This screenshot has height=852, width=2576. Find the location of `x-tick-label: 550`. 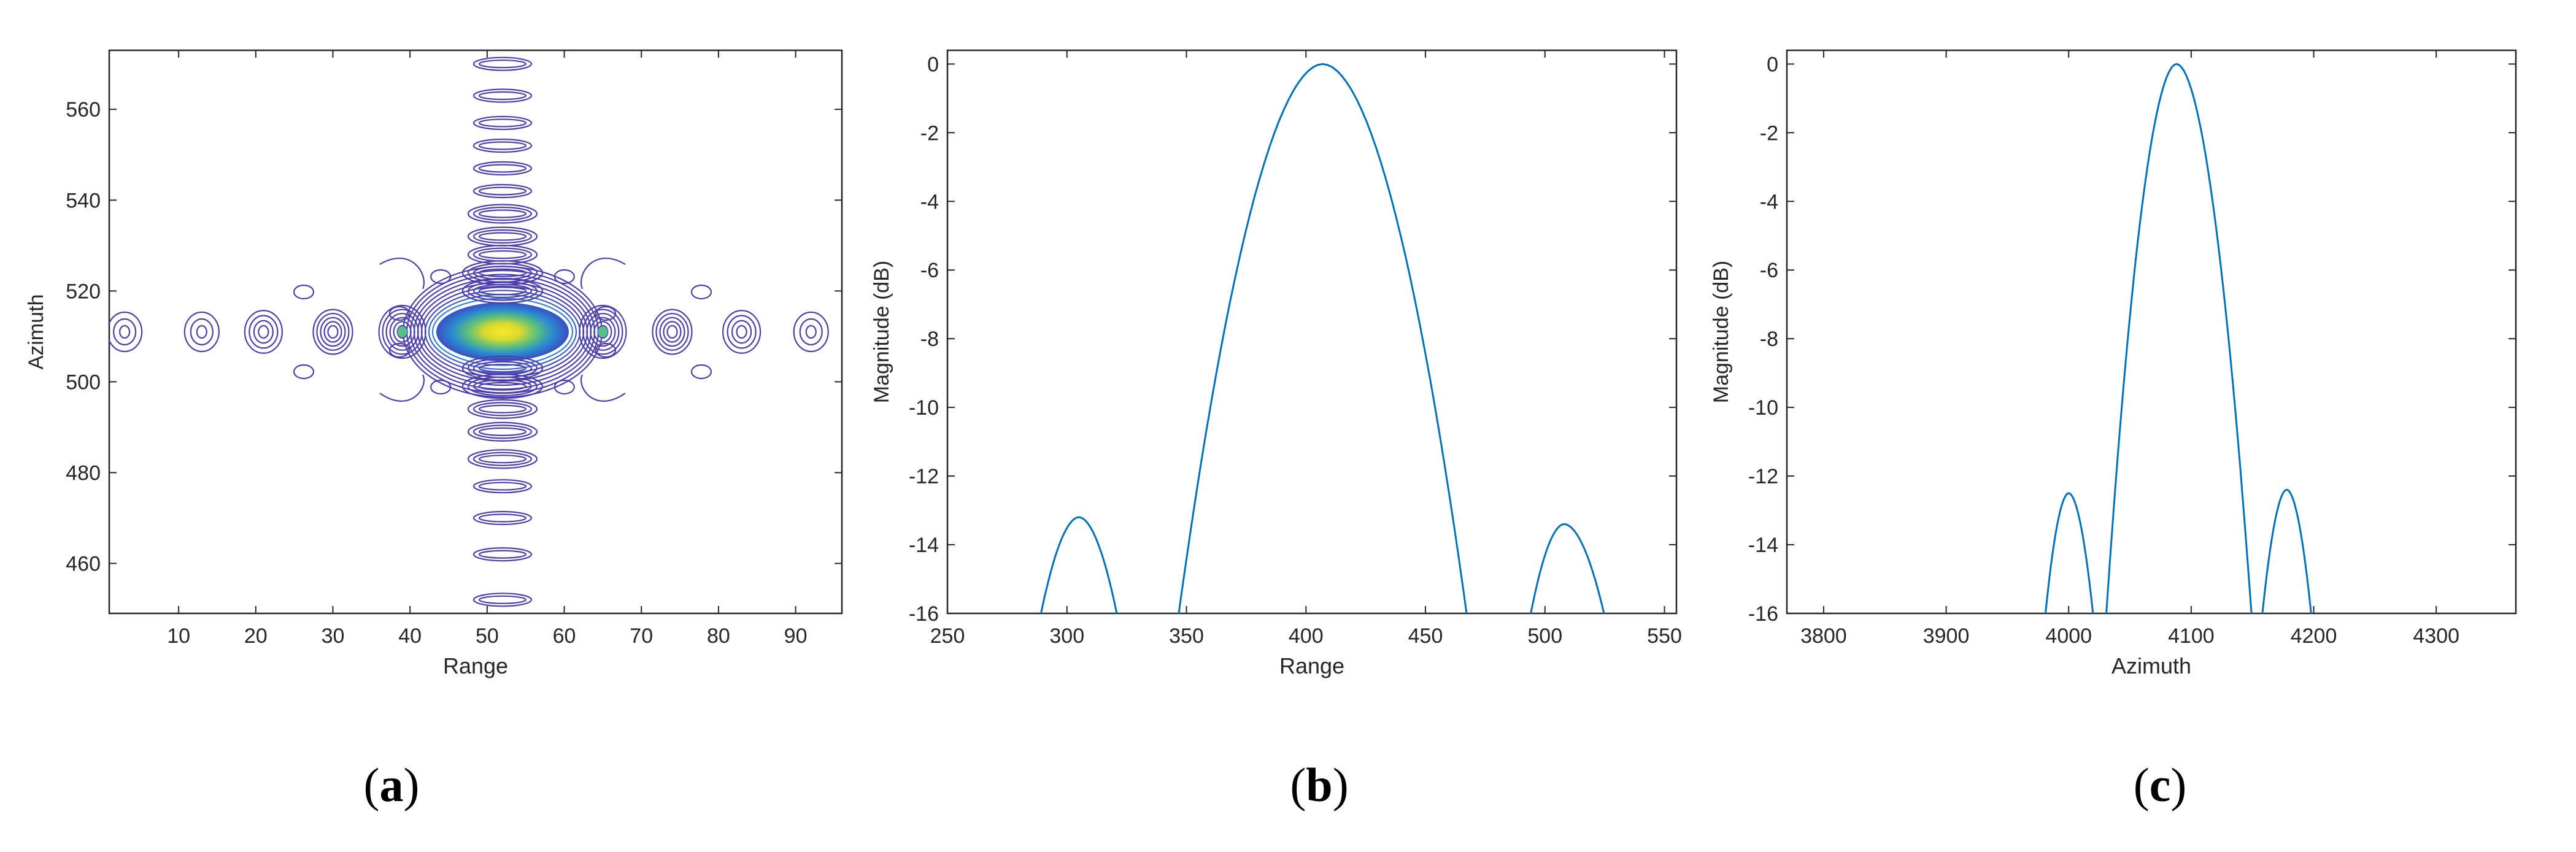

x-tick-label: 550 is located at coordinates (1664, 636).